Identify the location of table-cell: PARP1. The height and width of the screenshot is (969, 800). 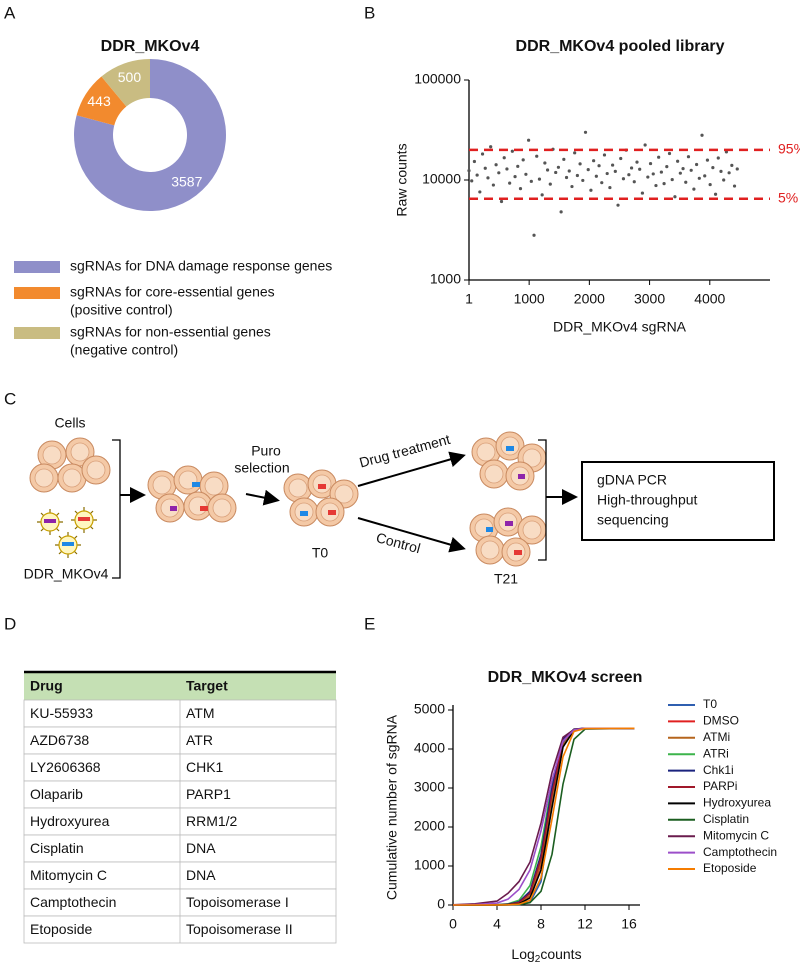
(208, 794).